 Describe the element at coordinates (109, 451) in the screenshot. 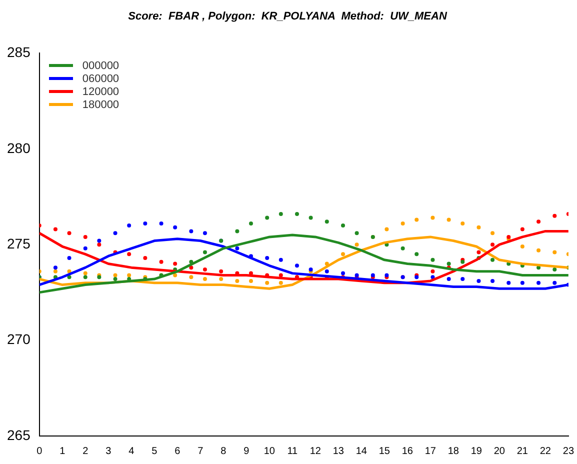

I see `x-tick-label: 3` at that location.